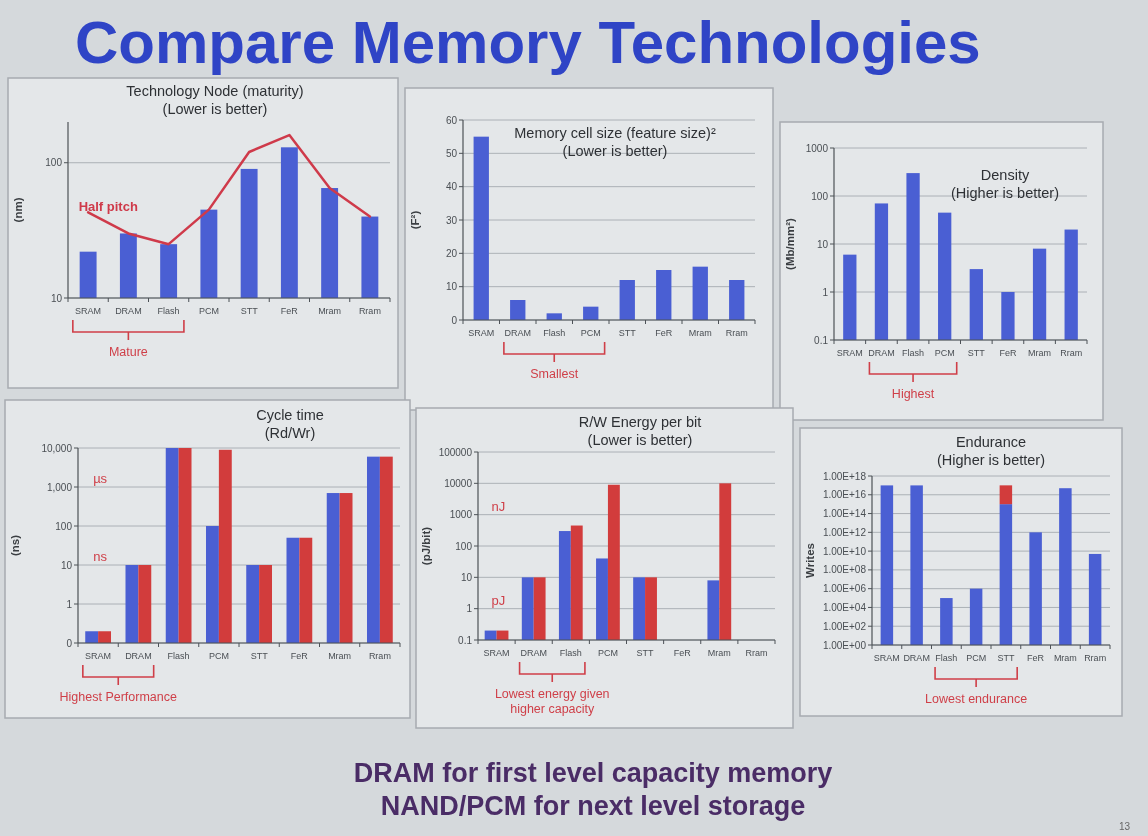 Image resolution: width=1148 pixels, height=836 pixels. I want to click on y-tick-label: 1.00E+02, so click(844, 626).